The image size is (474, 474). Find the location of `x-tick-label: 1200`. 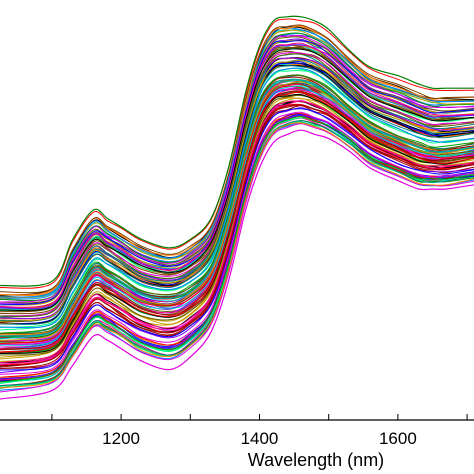

x-tick-label: 1200 is located at coordinates (121, 438).